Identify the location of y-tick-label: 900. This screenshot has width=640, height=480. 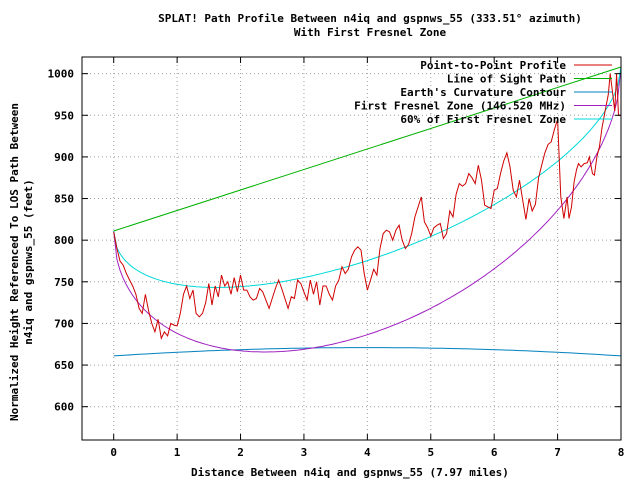
(64, 157).